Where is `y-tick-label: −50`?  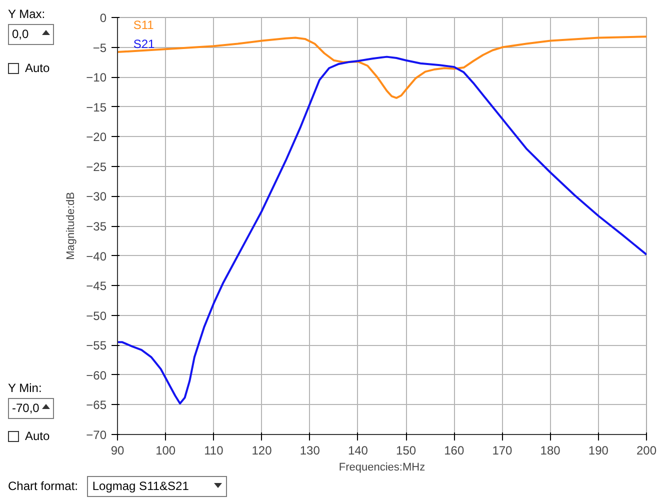 y-tick-label: −50 is located at coordinates (96, 315).